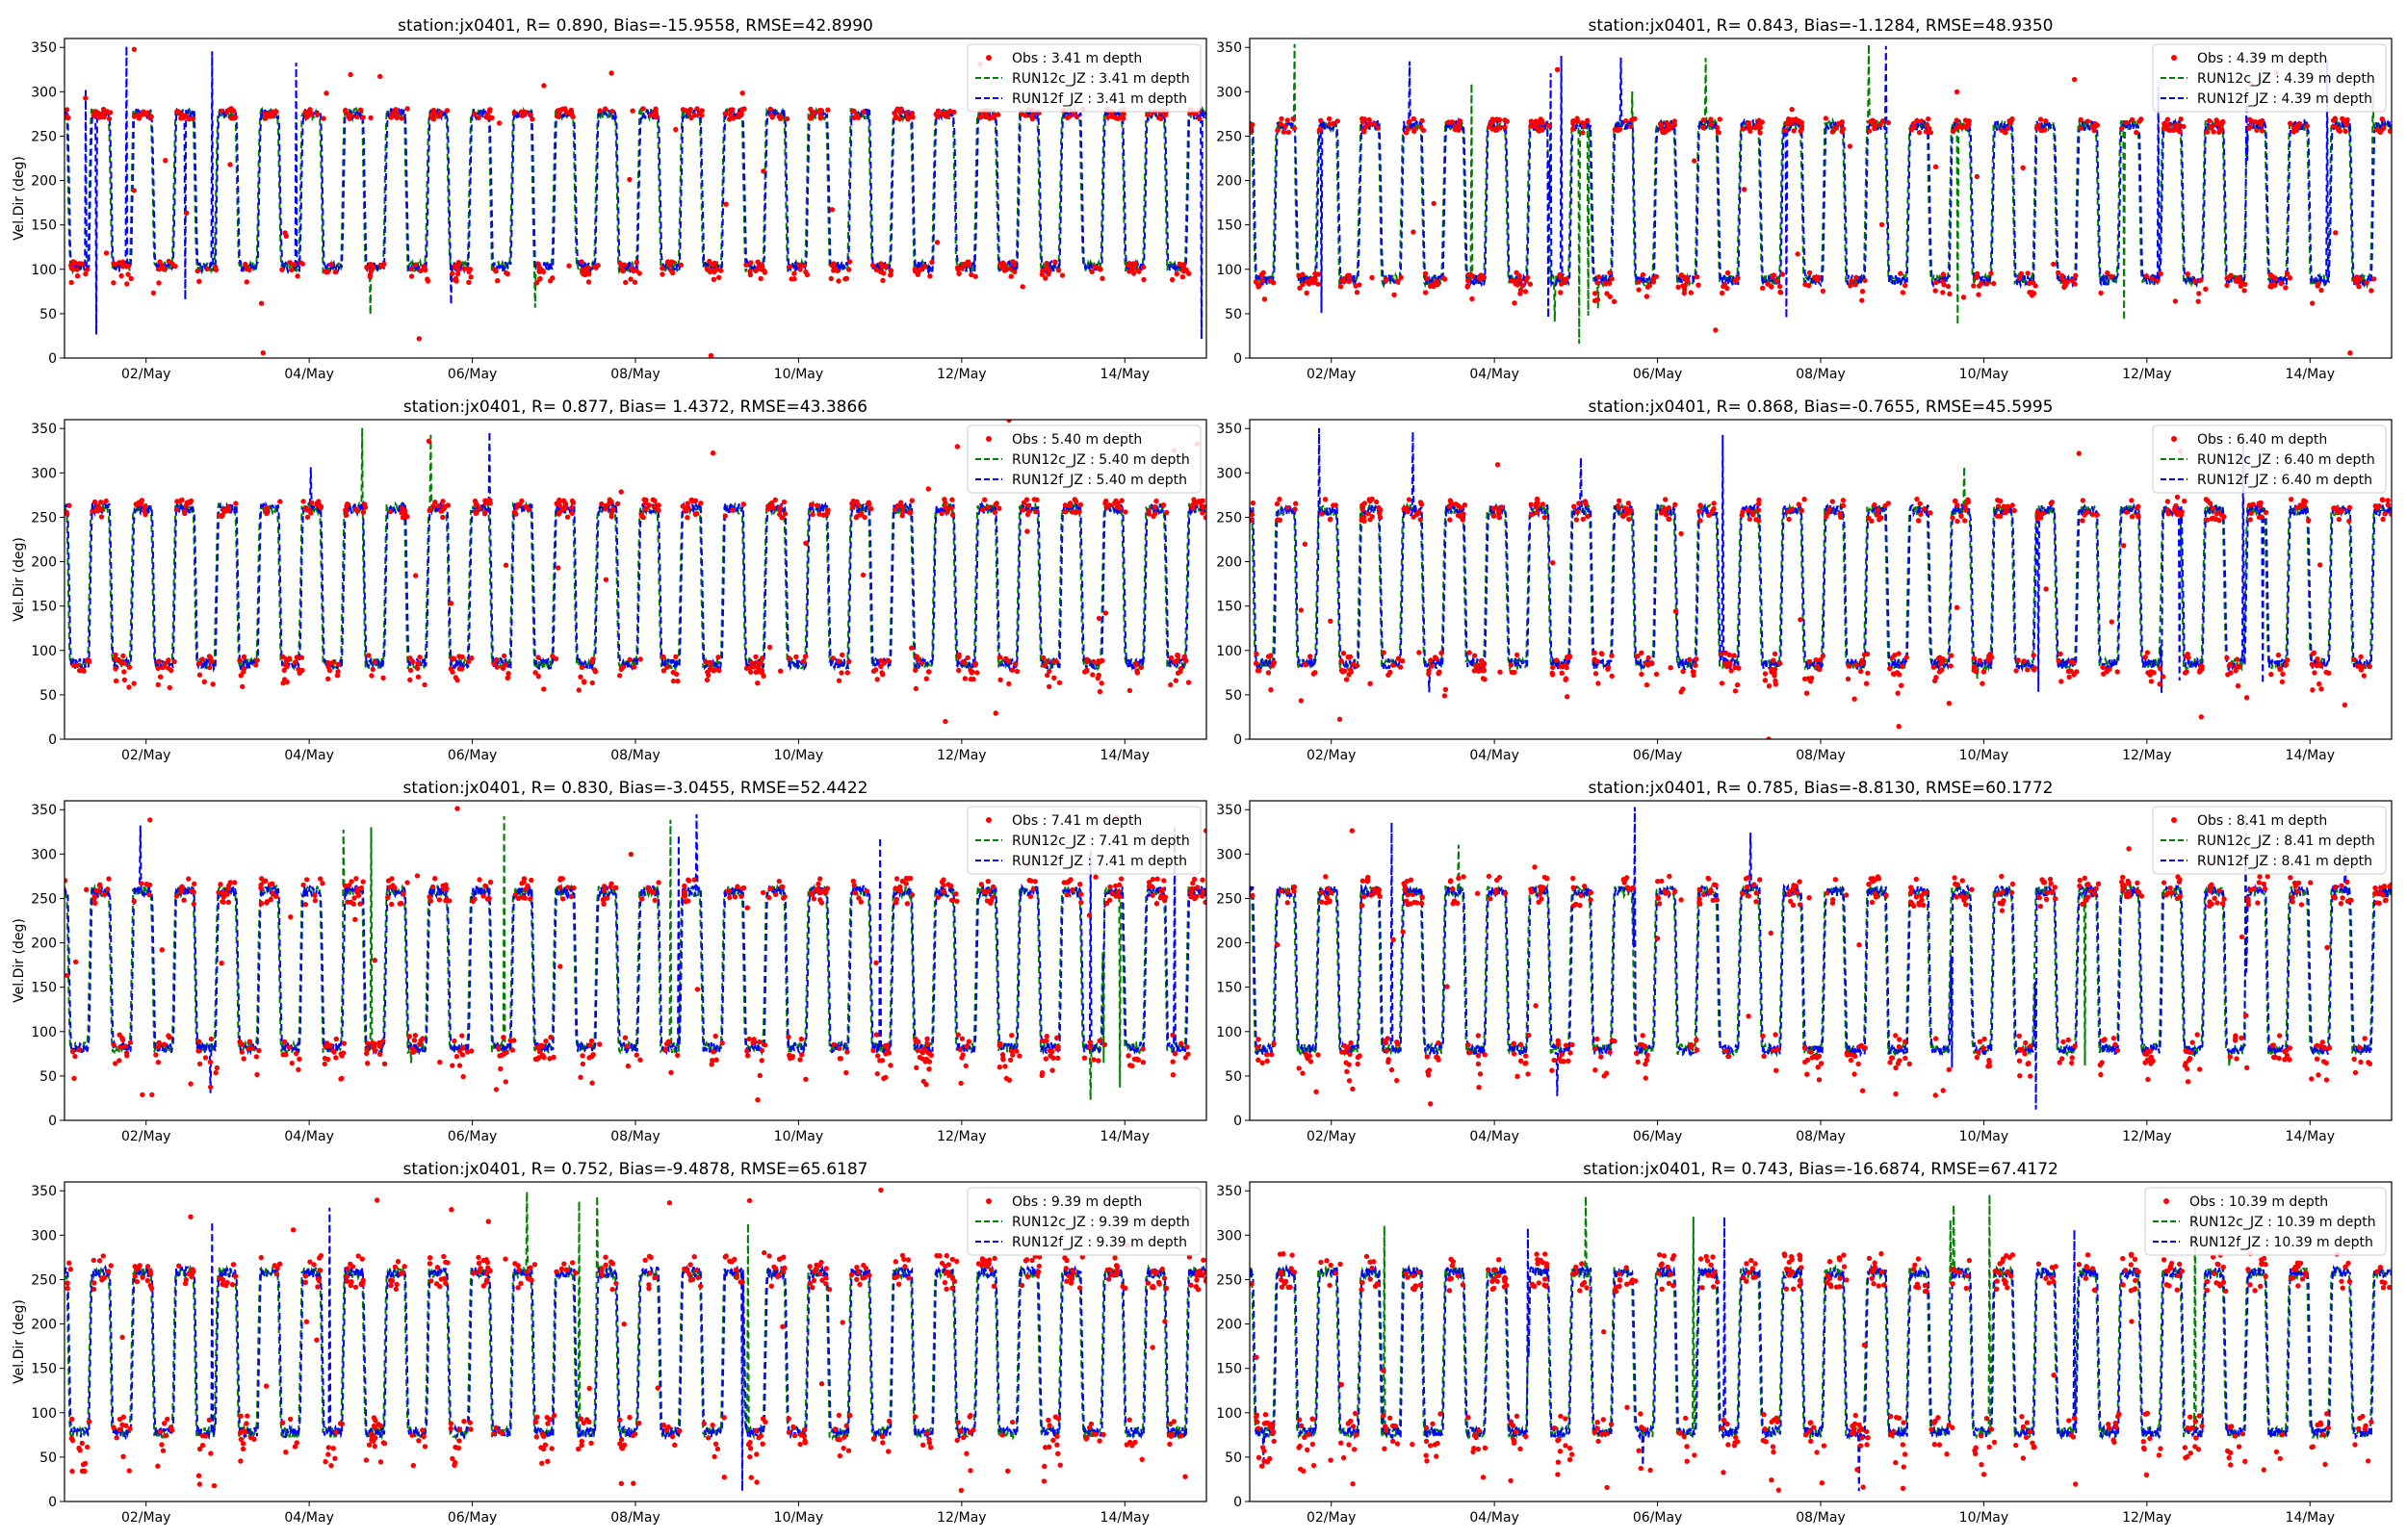 The height and width of the screenshot is (1540, 2407). What do you see at coordinates (1233, 1458) in the screenshot?
I see `y-tick-label: 50` at bounding box center [1233, 1458].